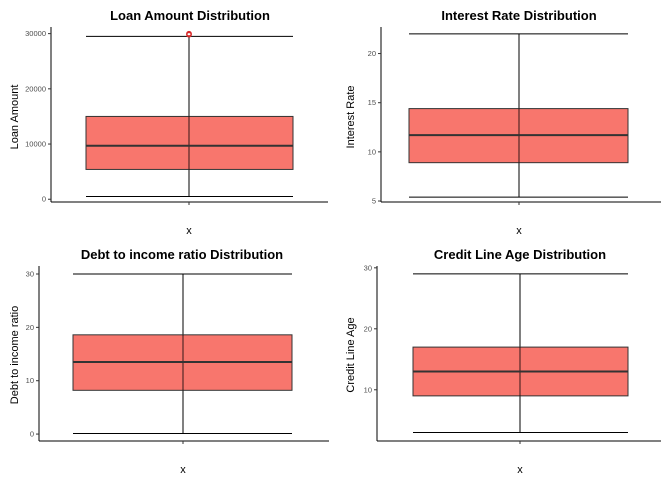 Image resolution: width=672 pixels, height=480 pixels. What do you see at coordinates (351, 117) in the screenshot?
I see `y-axis-label: Interest Rate` at bounding box center [351, 117].